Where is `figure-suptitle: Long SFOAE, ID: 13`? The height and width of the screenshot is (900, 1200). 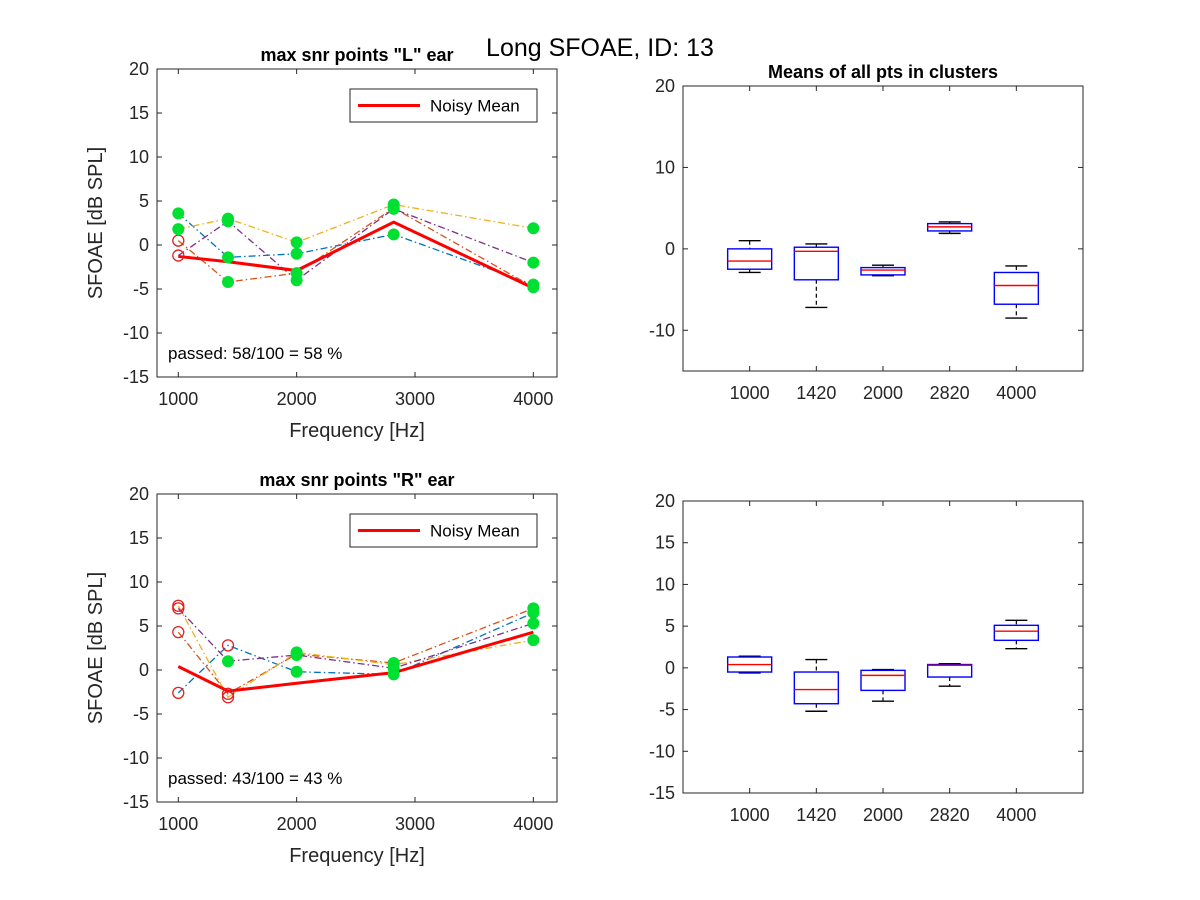
figure-suptitle: Long SFOAE, ID: 13 is located at coordinates (600, 48).